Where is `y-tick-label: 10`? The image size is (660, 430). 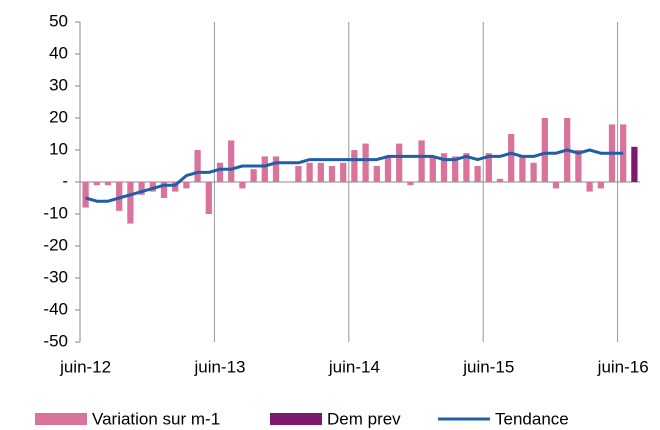 y-tick-label: 10 is located at coordinates (58, 148).